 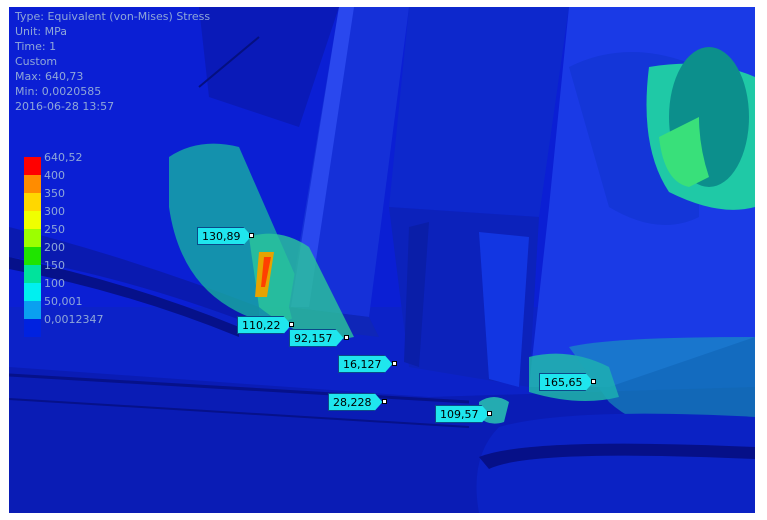 I want to click on legend-label: 400, so click(x=54, y=175).